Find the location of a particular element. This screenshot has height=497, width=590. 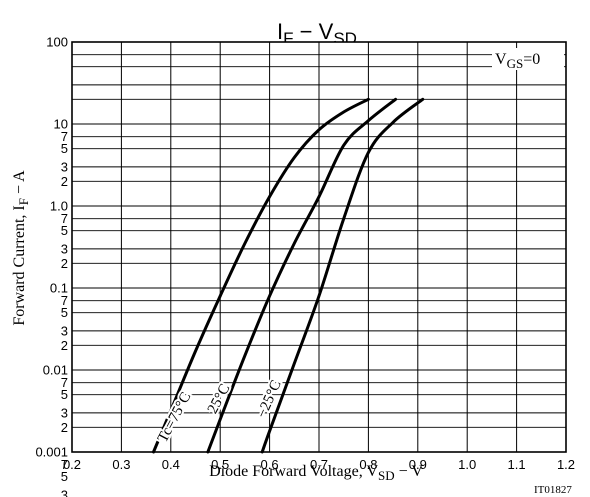

x-tick-labels: 0.2 0.3 0.4 0.5 0.6 0.7 0.8 0.9 1.0 1.1 1.2 is located at coordinates (319, 464).